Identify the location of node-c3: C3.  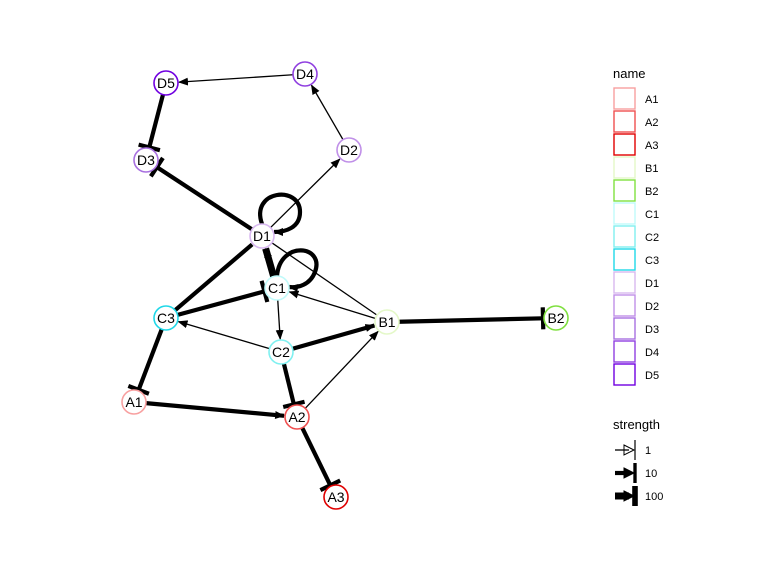
(166, 318).